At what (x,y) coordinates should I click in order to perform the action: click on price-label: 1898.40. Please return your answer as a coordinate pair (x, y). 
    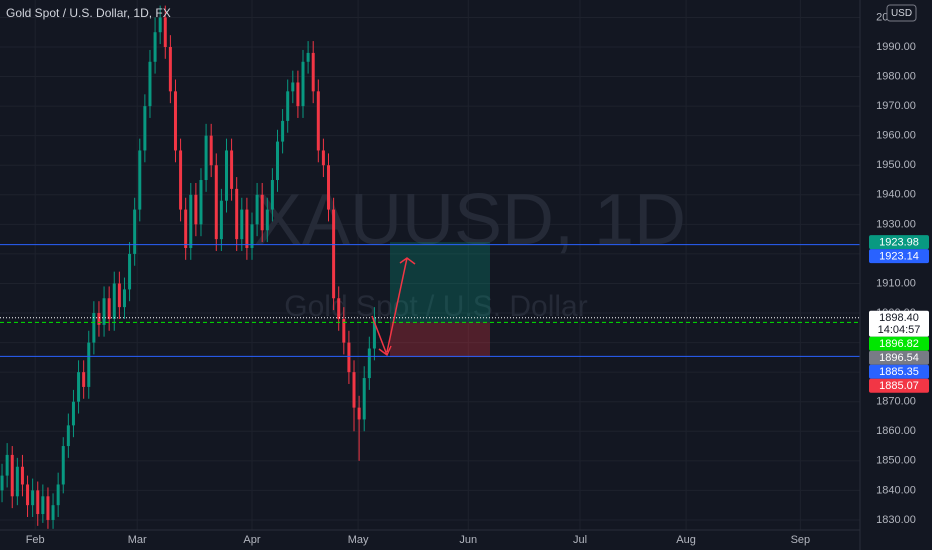
    Looking at the image, I should click on (899, 318).